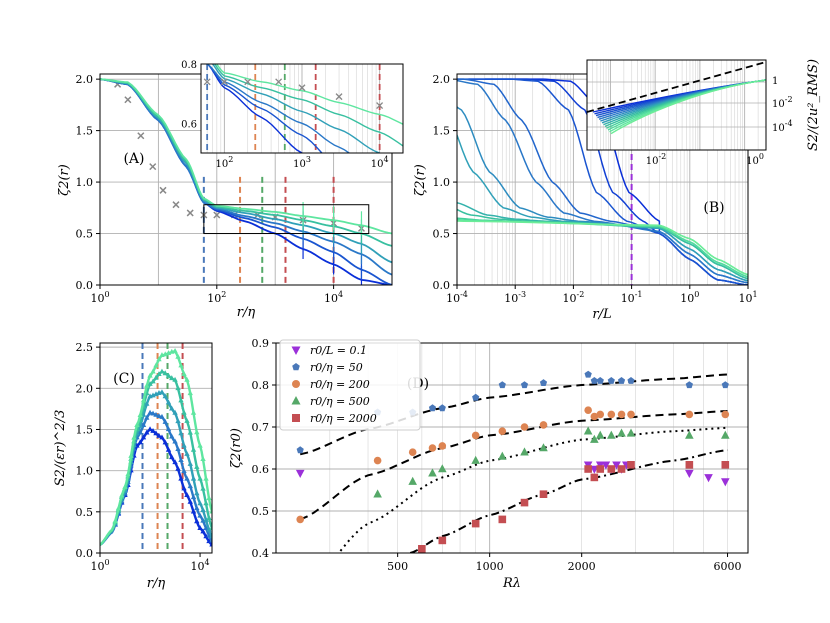 The height and width of the screenshot is (623, 830). What do you see at coordinates (574, 297) in the screenshot?
I see `panel-b-x-tick-label: 10⁻²` at bounding box center [574, 297].